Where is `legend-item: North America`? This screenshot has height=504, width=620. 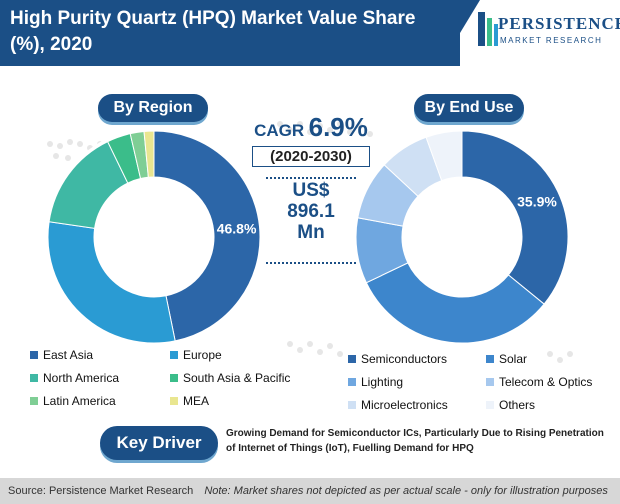
legend-item: North America is located at coordinates (74, 378).